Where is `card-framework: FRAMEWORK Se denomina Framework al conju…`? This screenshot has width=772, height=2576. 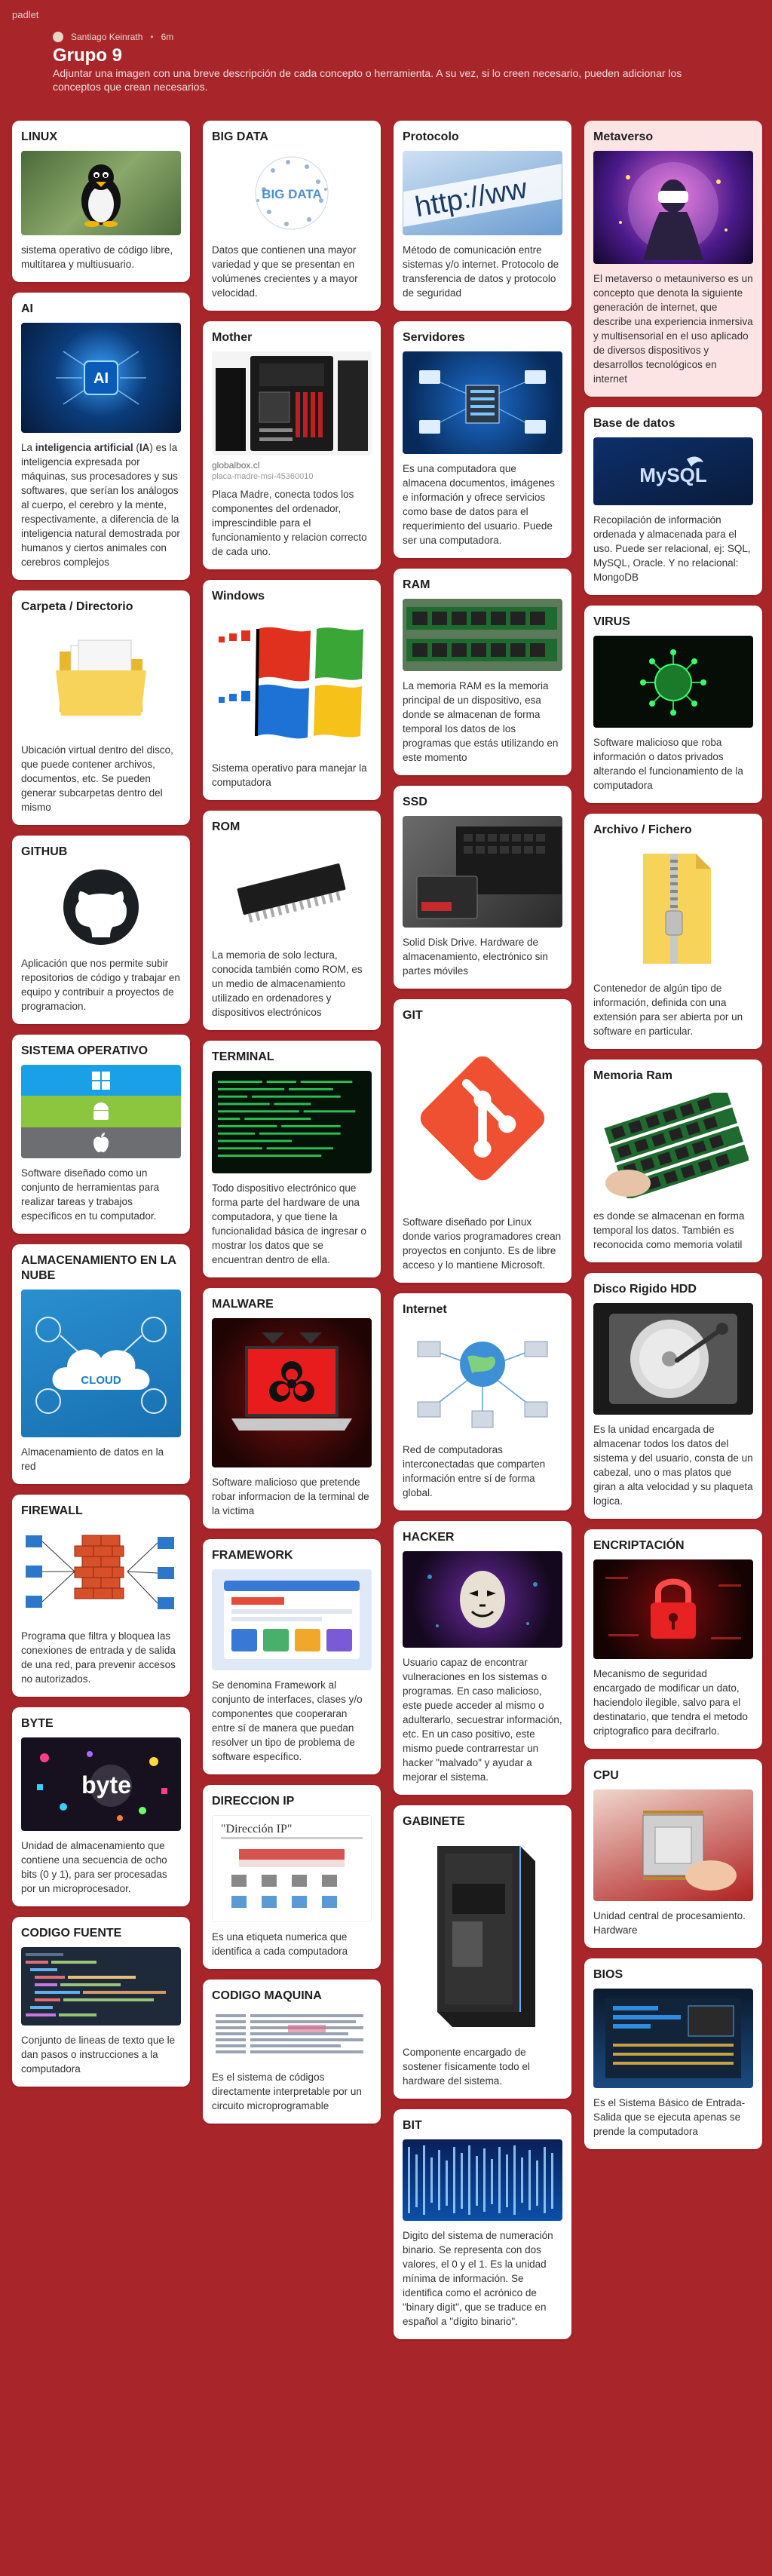 card-framework: FRAMEWORK Se denomina Framework al conju… is located at coordinates (292, 1656).